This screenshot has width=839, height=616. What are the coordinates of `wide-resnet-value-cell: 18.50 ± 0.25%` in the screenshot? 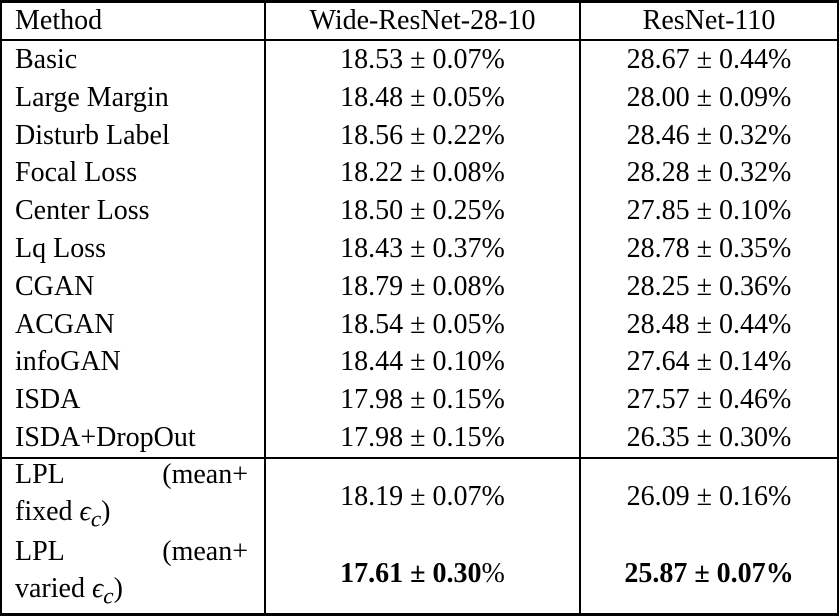 It's located at (421, 211).